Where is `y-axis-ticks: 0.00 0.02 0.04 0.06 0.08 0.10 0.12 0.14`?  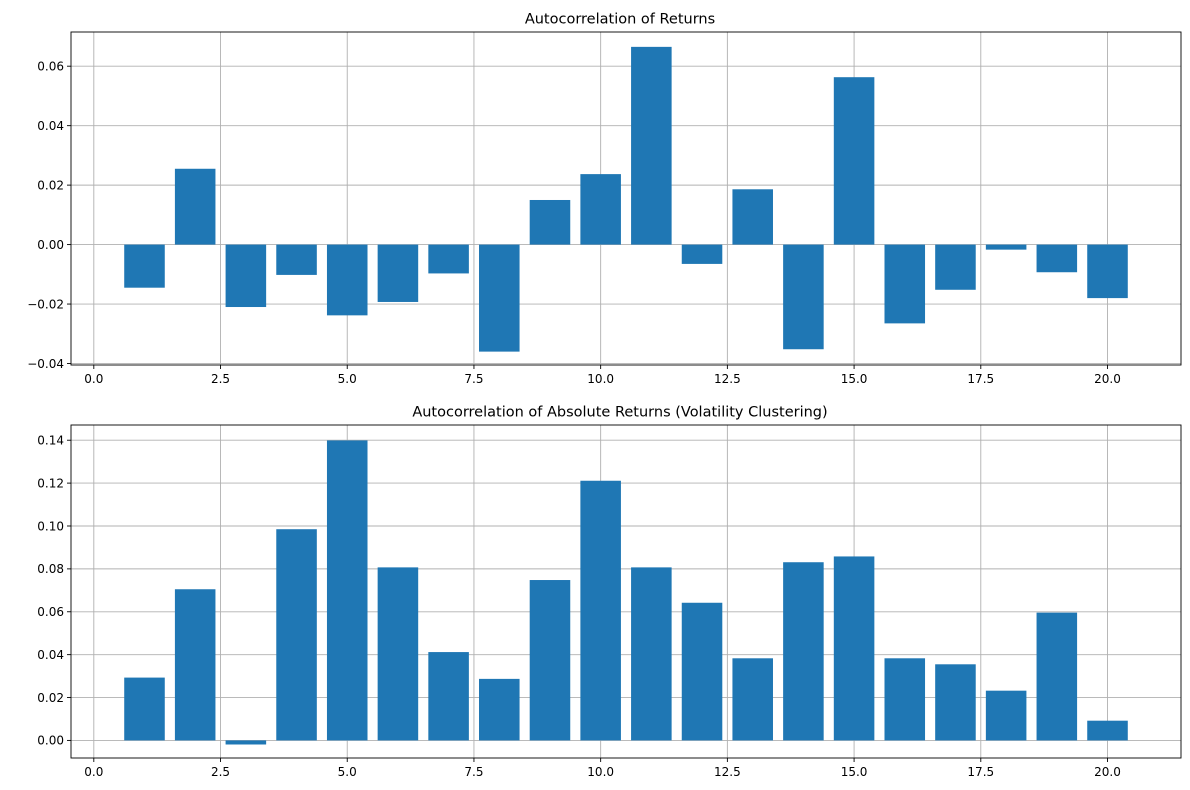 y-axis-ticks: 0.00 0.02 0.04 0.06 0.08 0.10 0.12 0.14 is located at coordinates (54, 591).